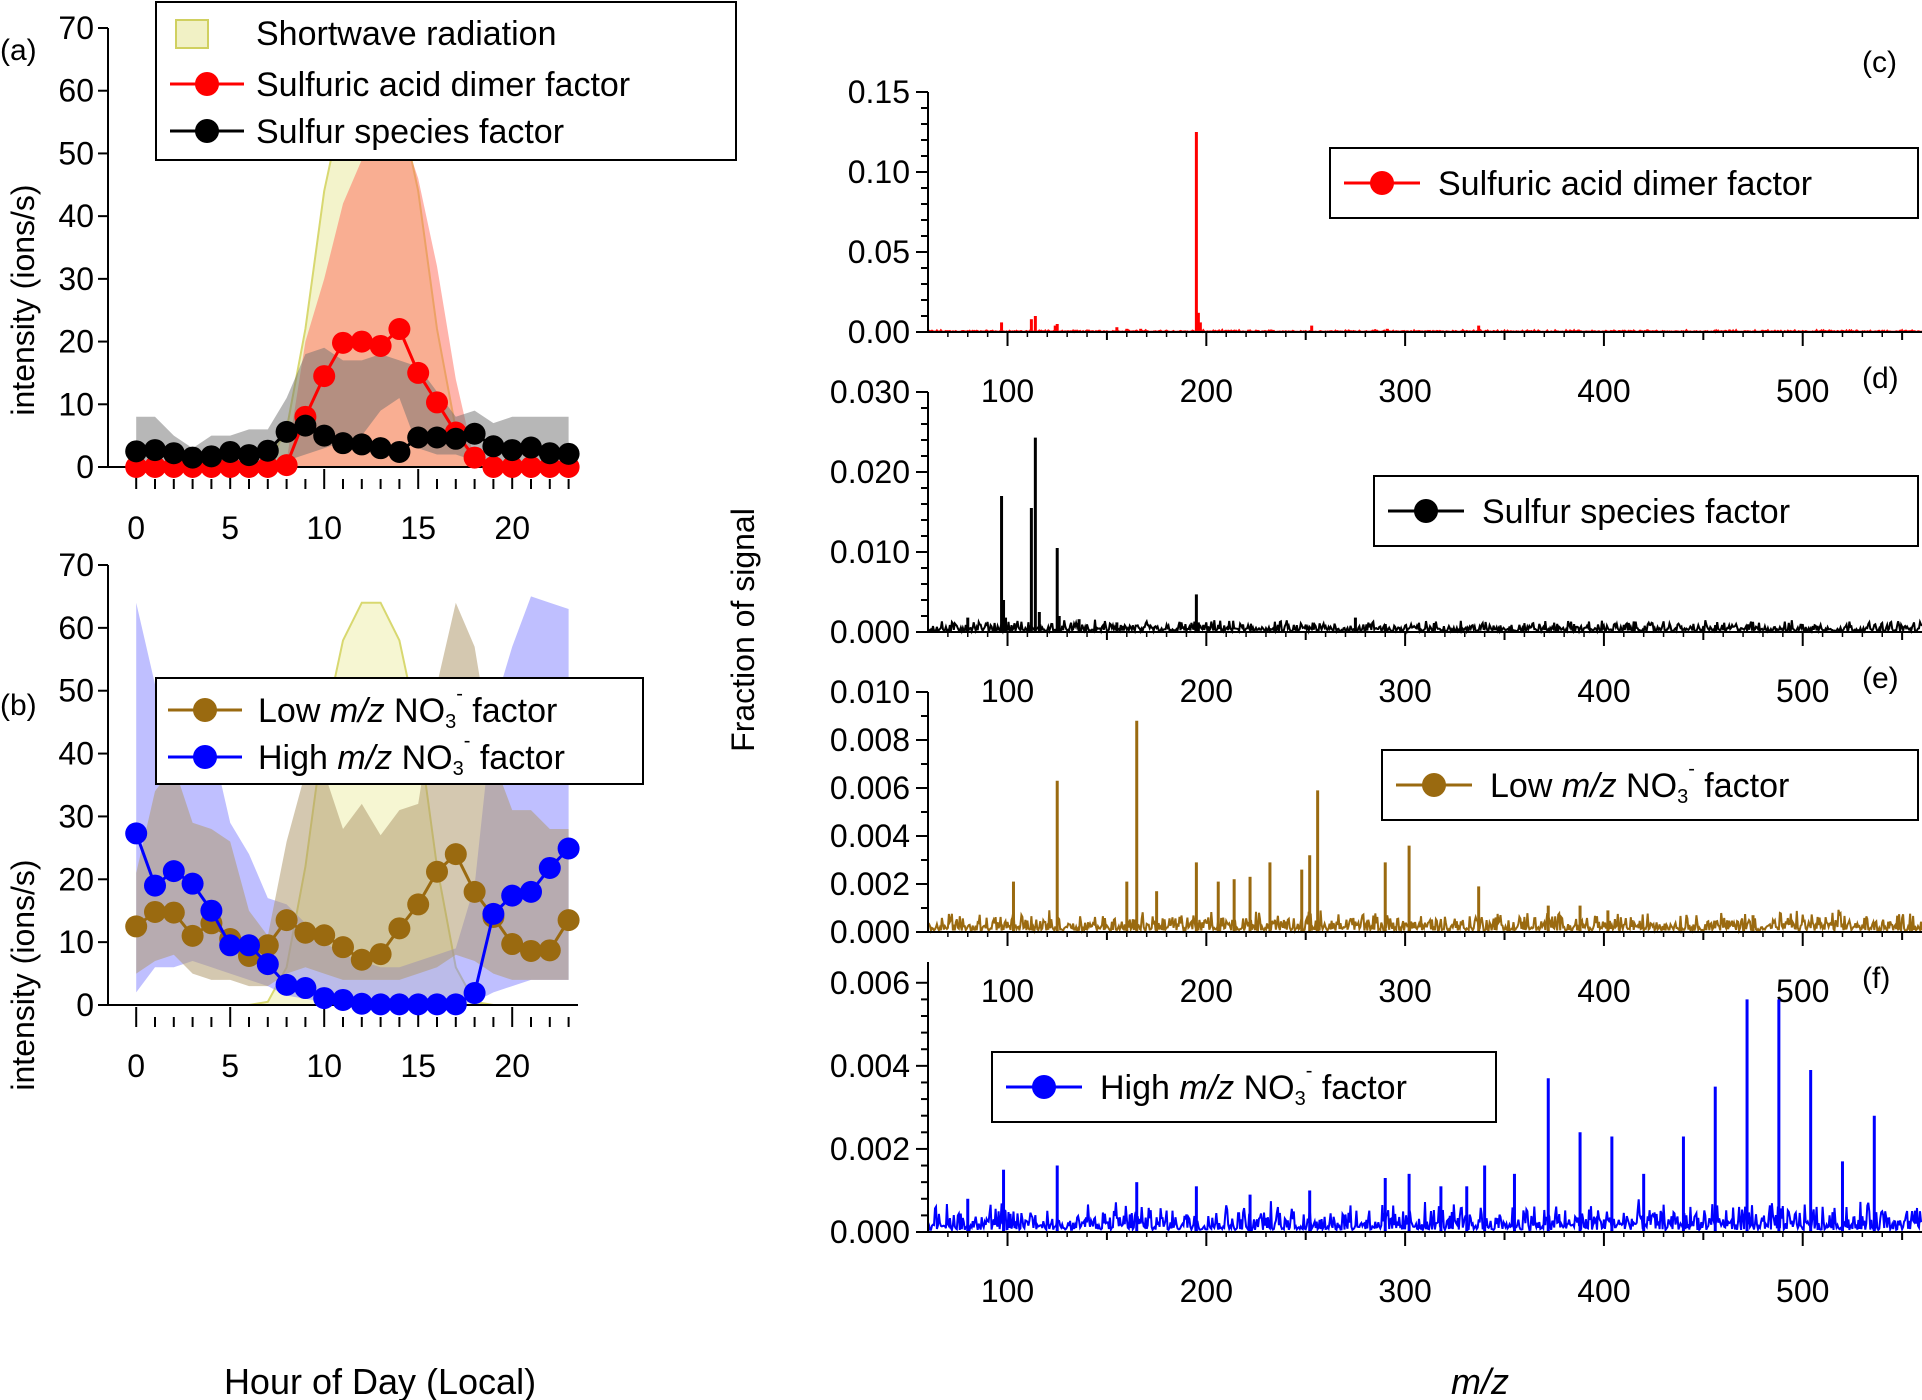 The image size is (1922, 1400). What do you see at coordinates (406, 34) in the screenshot?
I see `legend-label: Shortwave radiation` at bounding box center [406, 34].